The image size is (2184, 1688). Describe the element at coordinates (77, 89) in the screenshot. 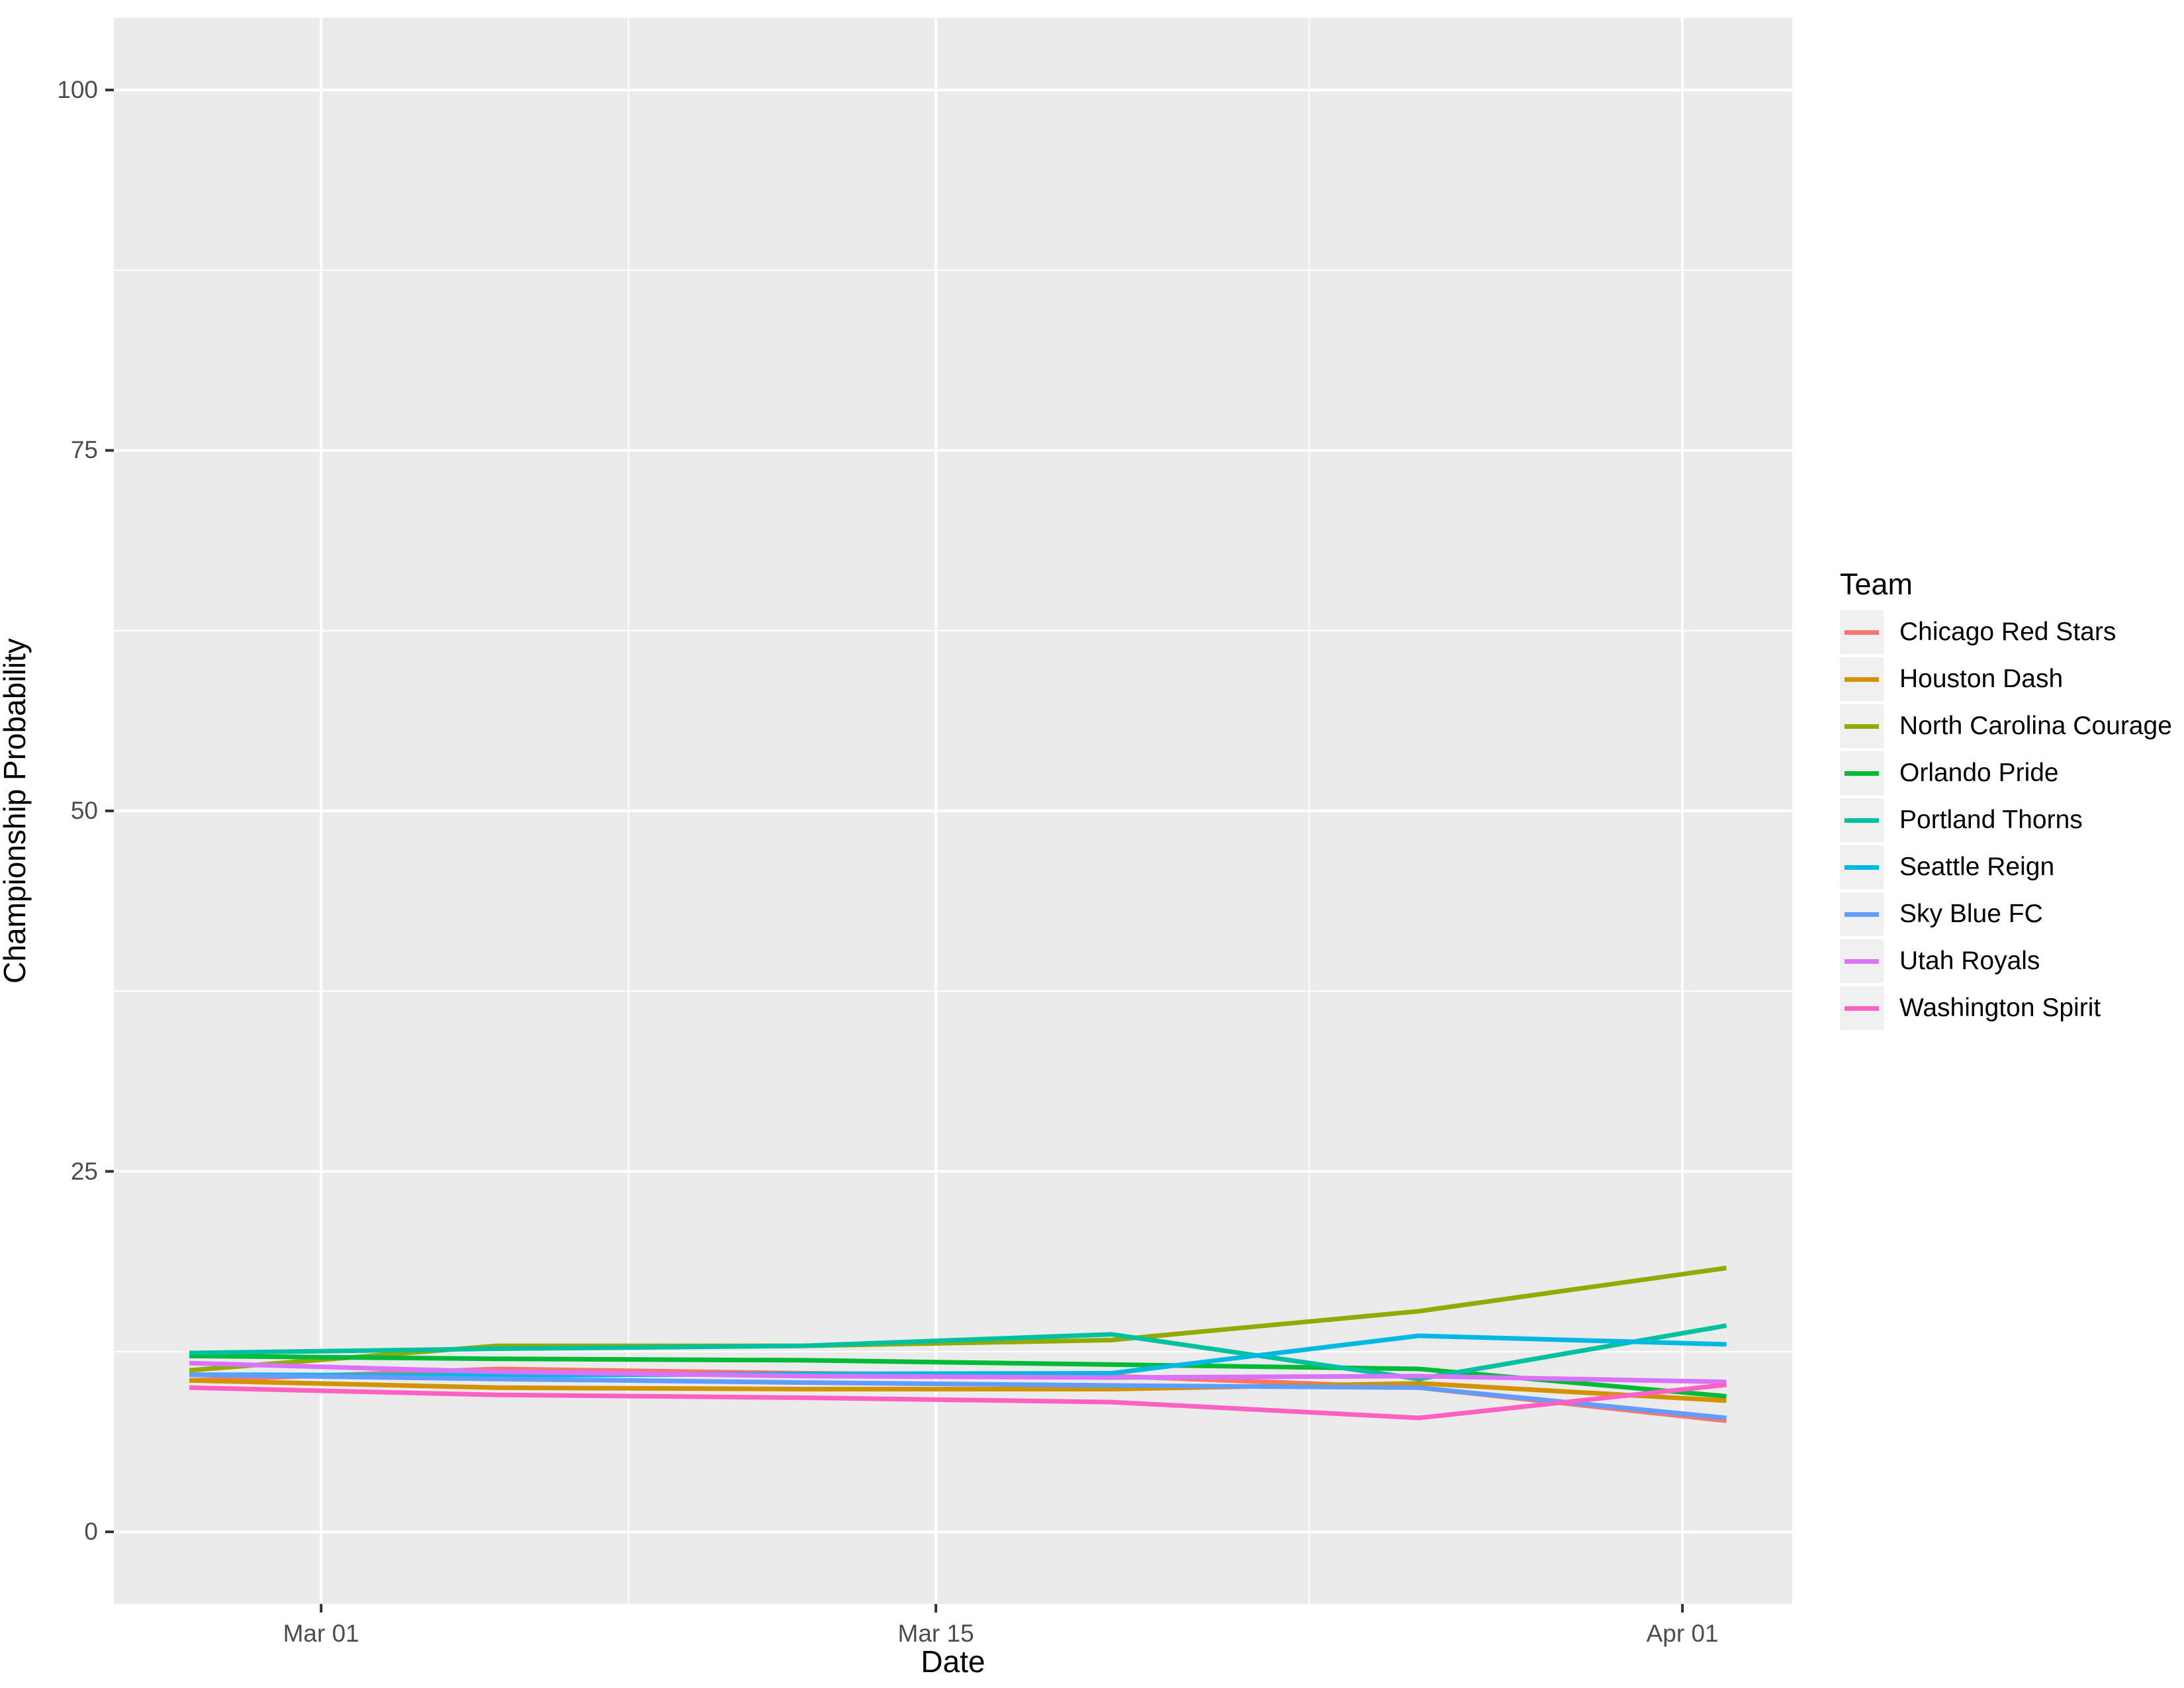

I see `y-tick-label-100: 100` at that location.